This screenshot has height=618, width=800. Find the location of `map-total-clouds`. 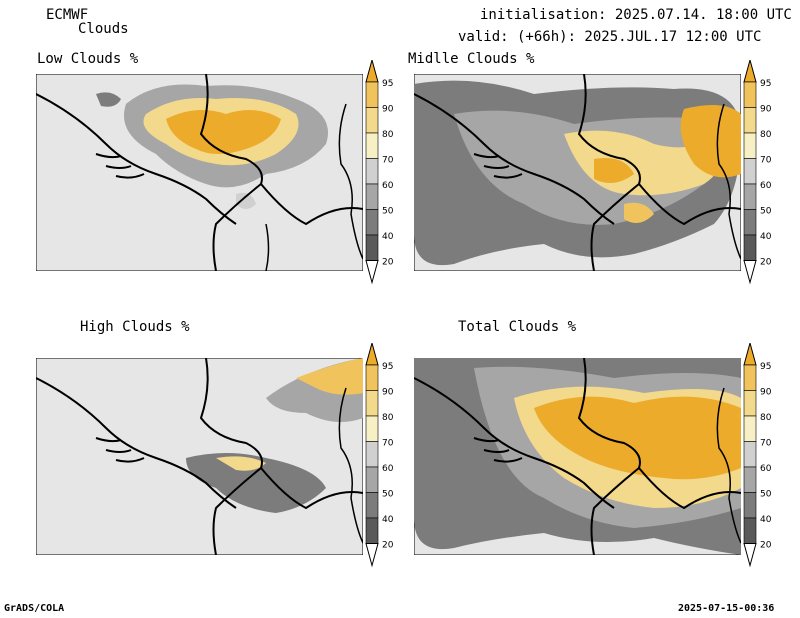

map-total-clouds is located at coordinates (577, 456).